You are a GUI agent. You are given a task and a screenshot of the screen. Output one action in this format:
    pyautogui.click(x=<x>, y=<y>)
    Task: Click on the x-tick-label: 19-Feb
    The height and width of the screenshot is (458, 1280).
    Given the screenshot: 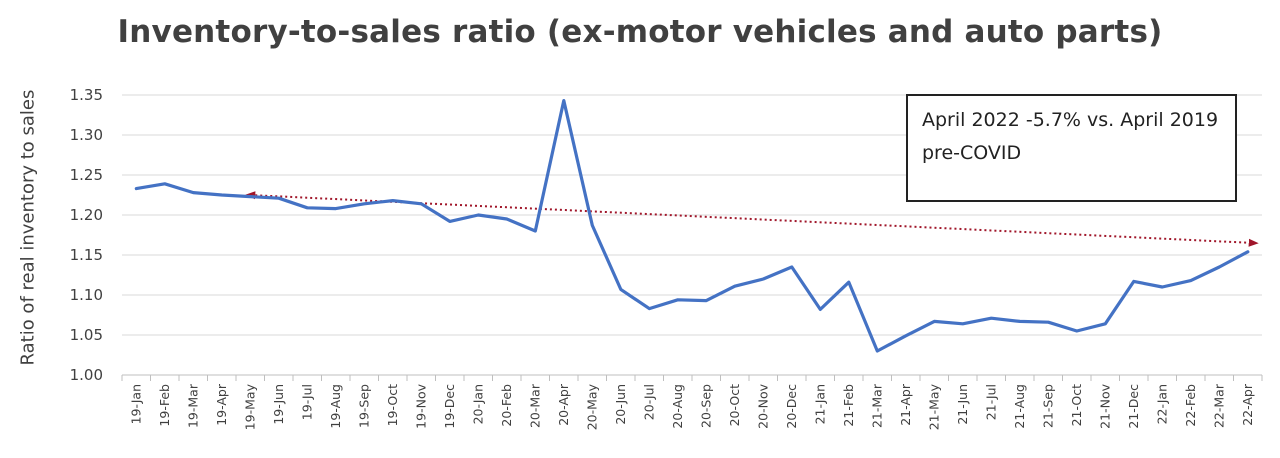 What is the action you would take?
    pyautogui.click(x=164, y=405)
    